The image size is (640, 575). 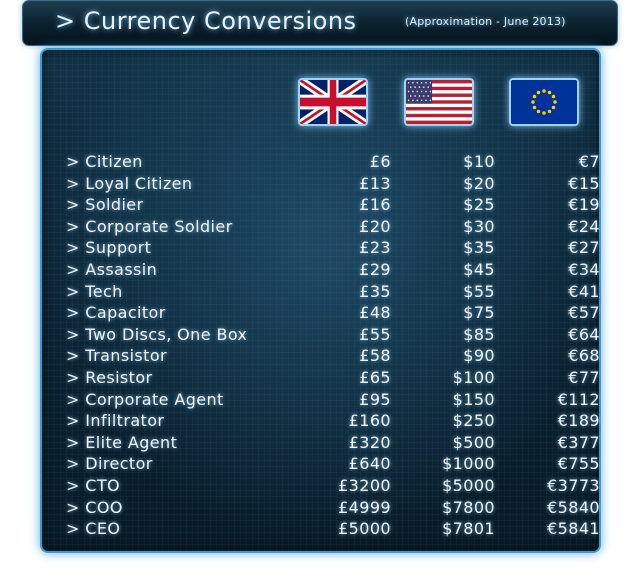 What do you see at coordinates (473, 421) in the screenshot?
I see `usd-value: $250` at bounding box center [473, 421].